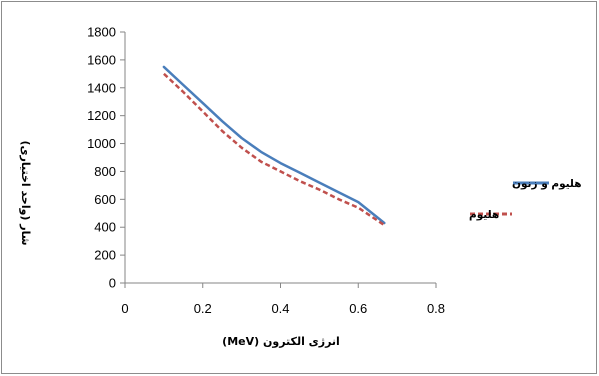  What do you see at coordinates (280, 308) in the screenshot?
I see `x-tick-label: 0.4` at bounding box center [280, 308].